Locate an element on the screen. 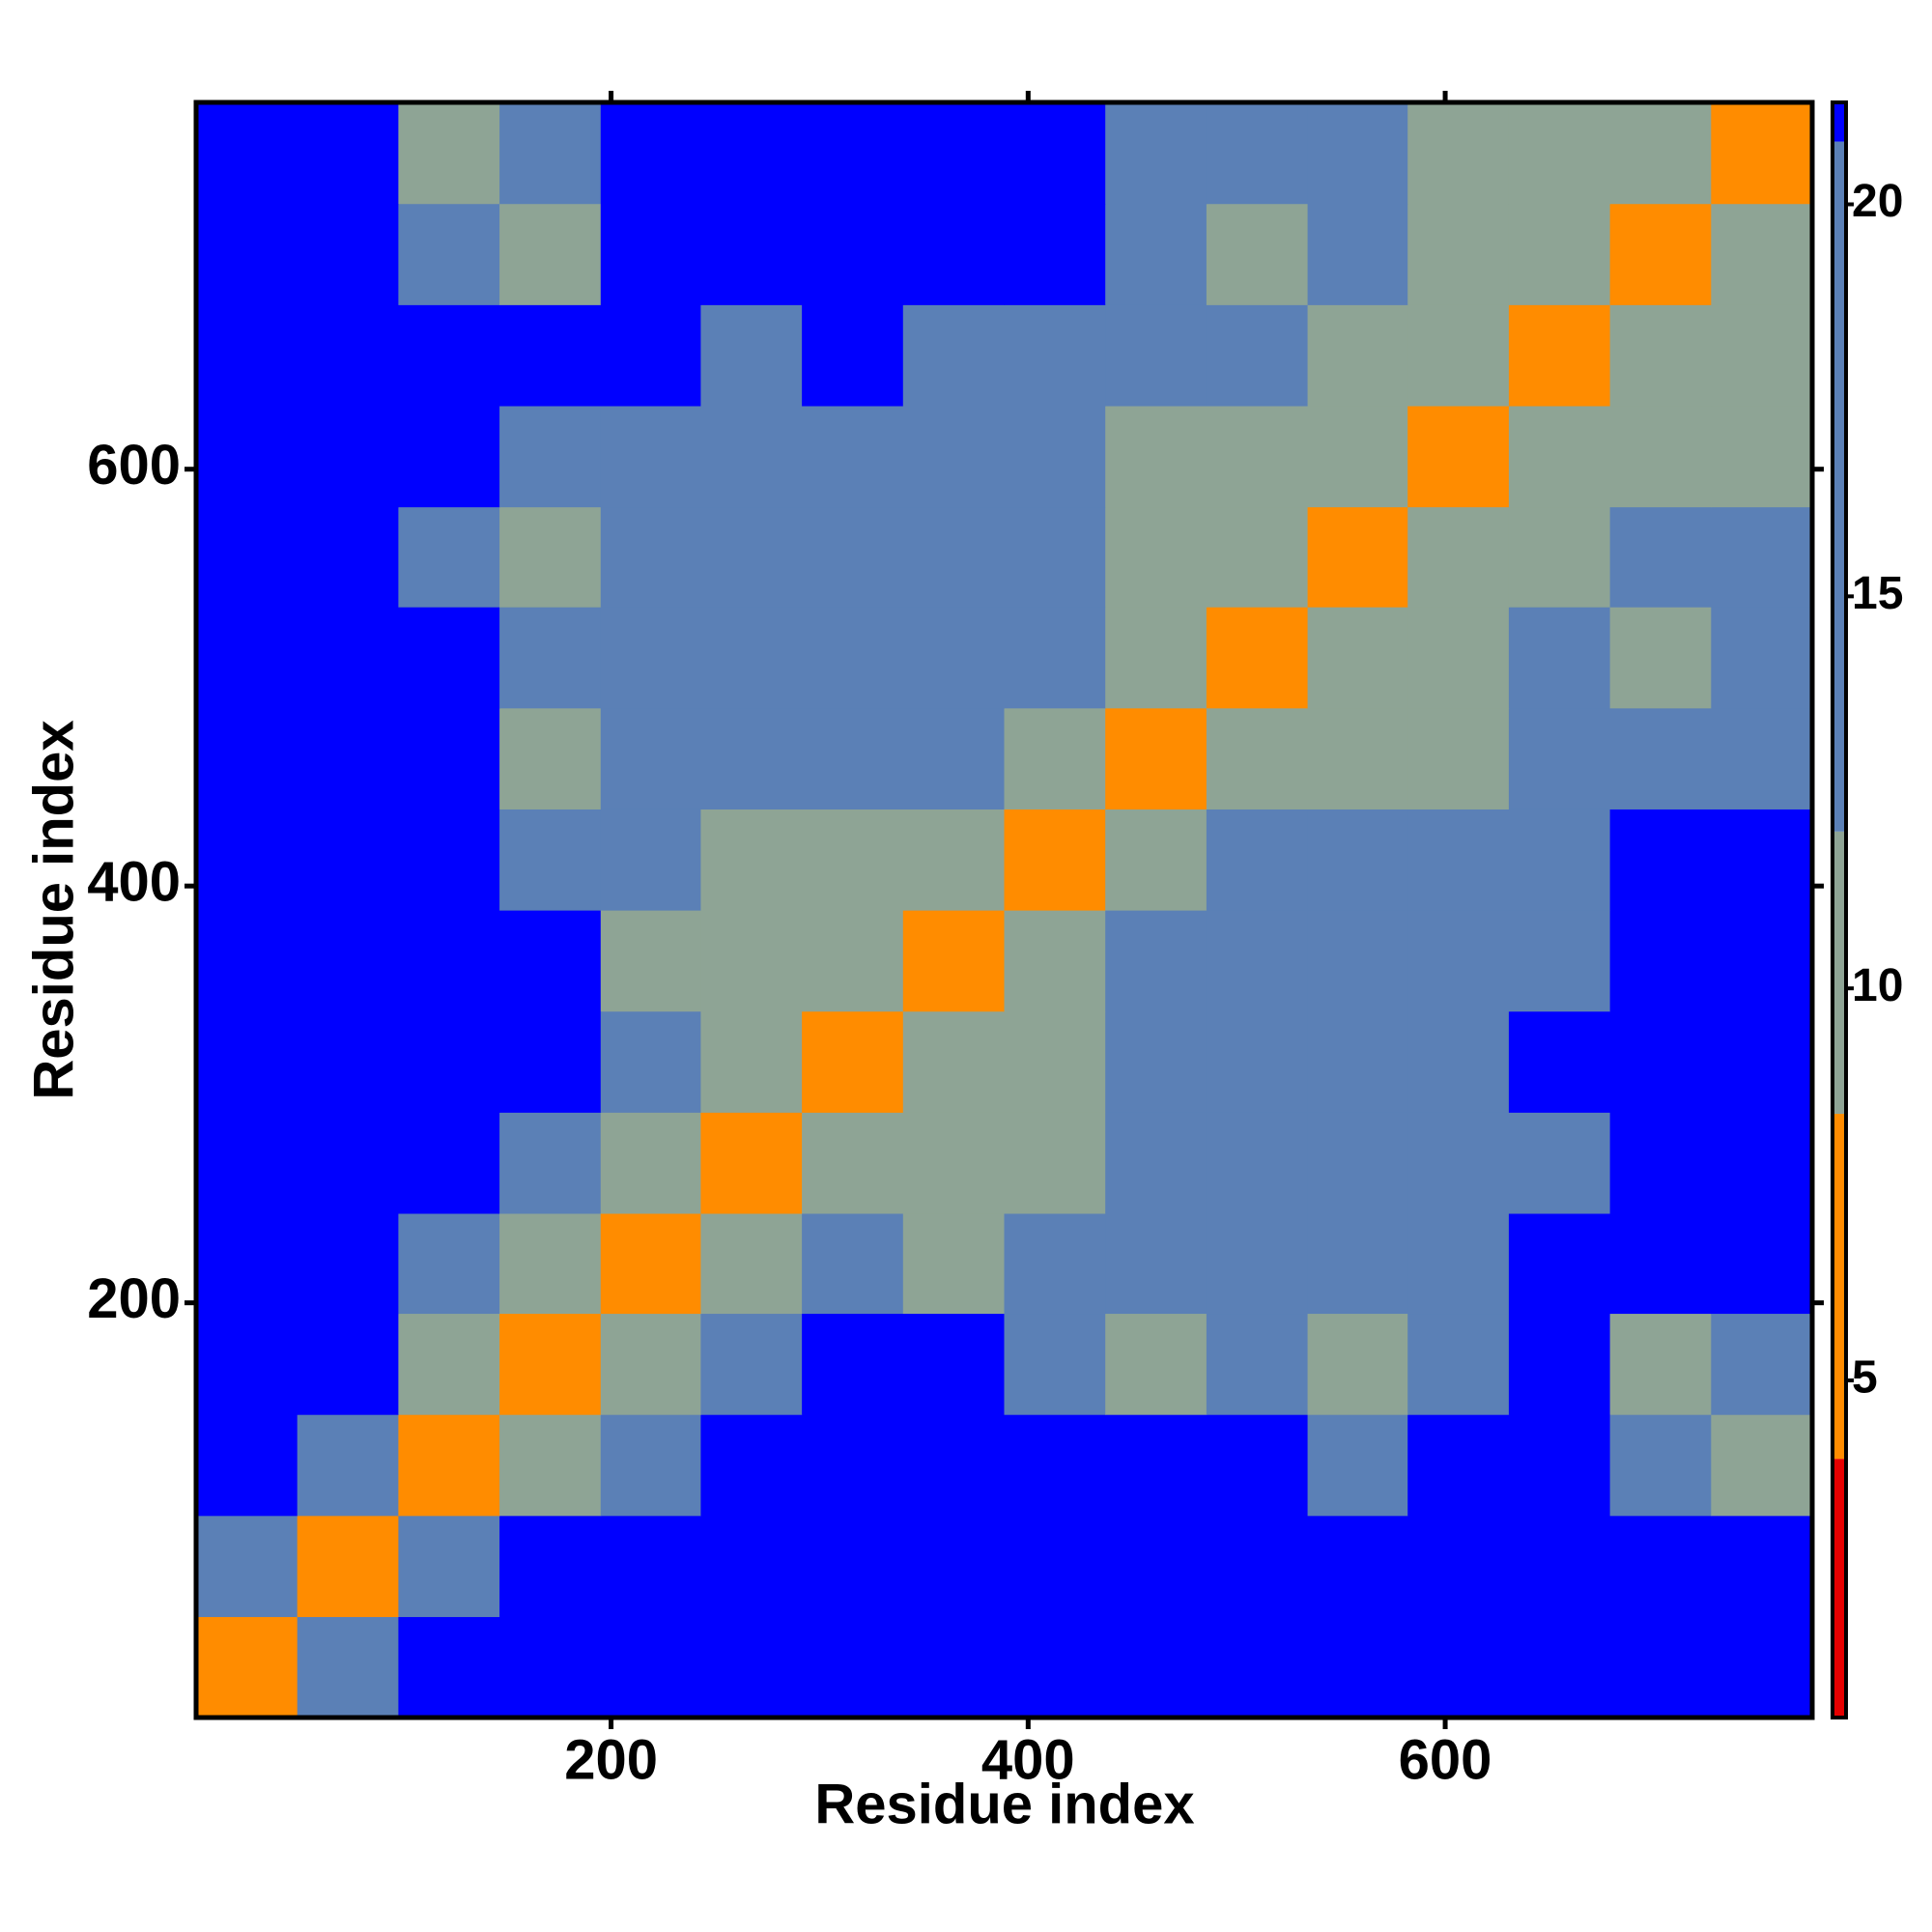 The width and height of the screenshot is (1932, 1932). colorbar-frame is located at coordinates (1839, 909).